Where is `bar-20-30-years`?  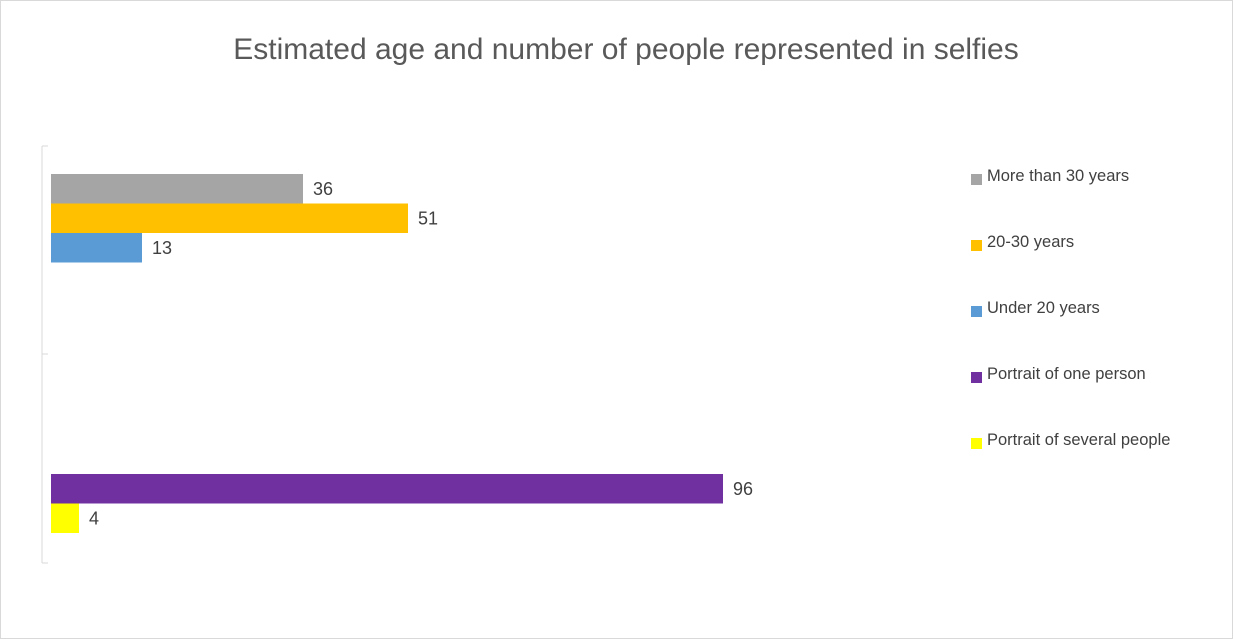 bar-20-30-years is located at coordinates (229, 218).